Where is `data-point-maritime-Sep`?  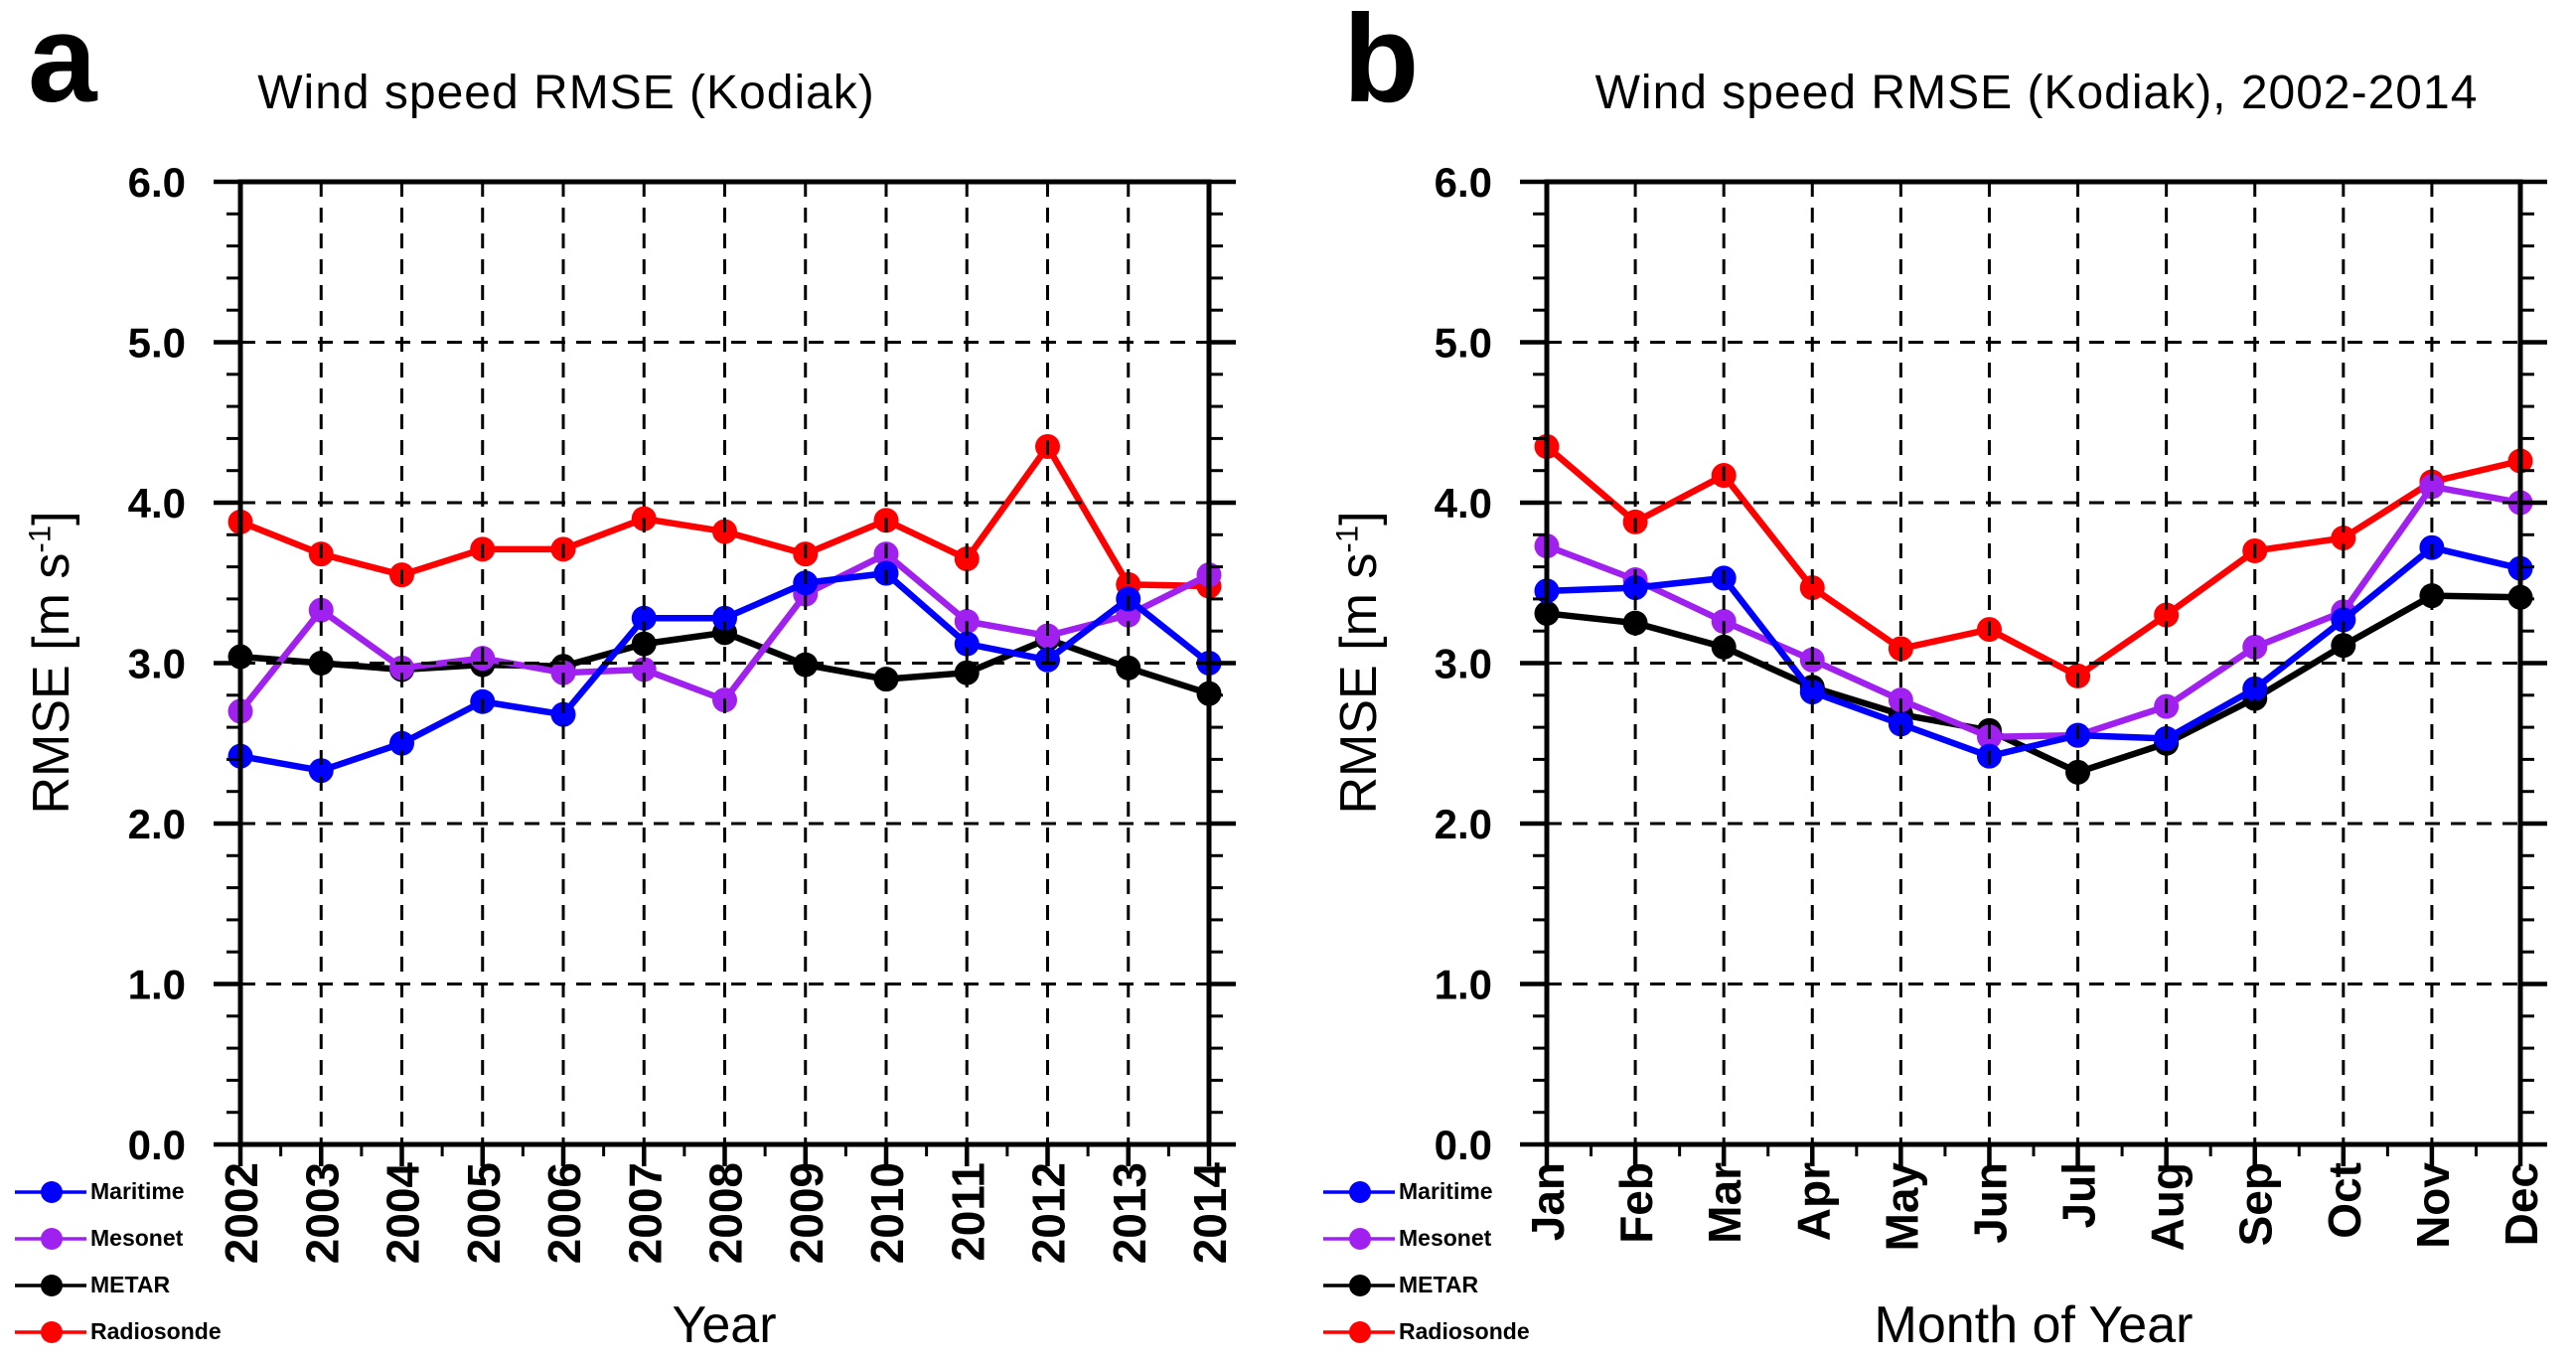 data-point-maritime-Sep is located at coordinates (2255, 688).